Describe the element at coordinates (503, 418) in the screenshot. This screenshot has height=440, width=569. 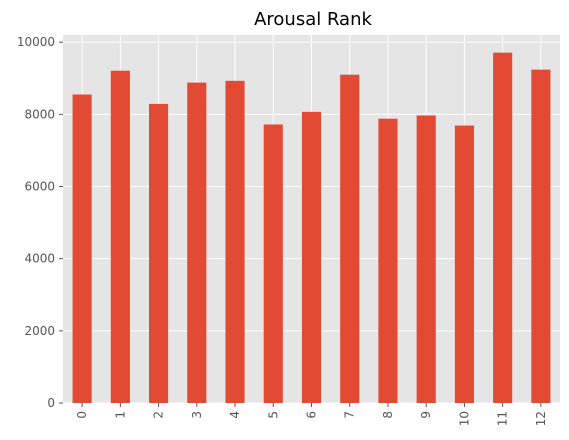
I see `x-tick-label: 11` at that location.